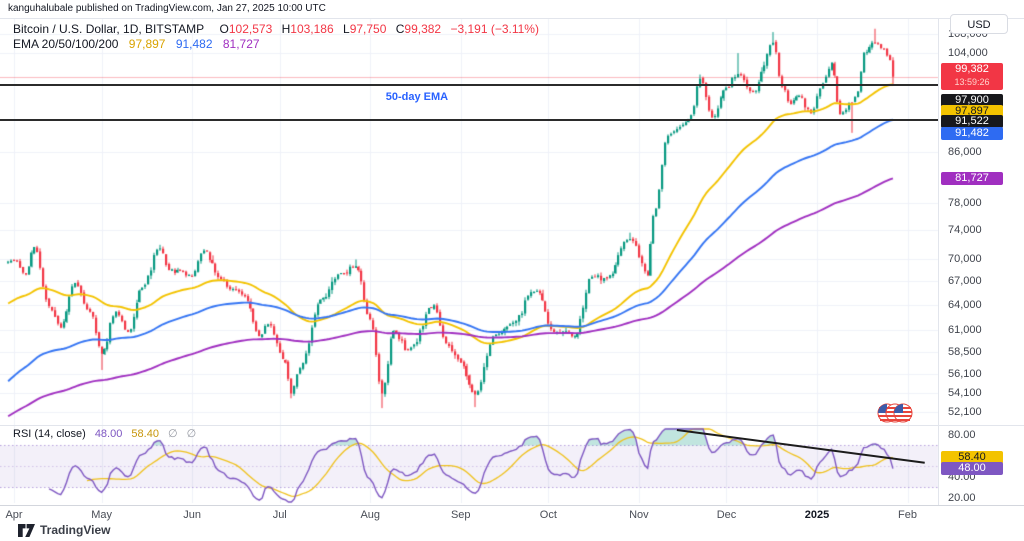 This screenshot has height=541, width=1024. I want to click on rsi-badge: 48.00, so click(972, 469).